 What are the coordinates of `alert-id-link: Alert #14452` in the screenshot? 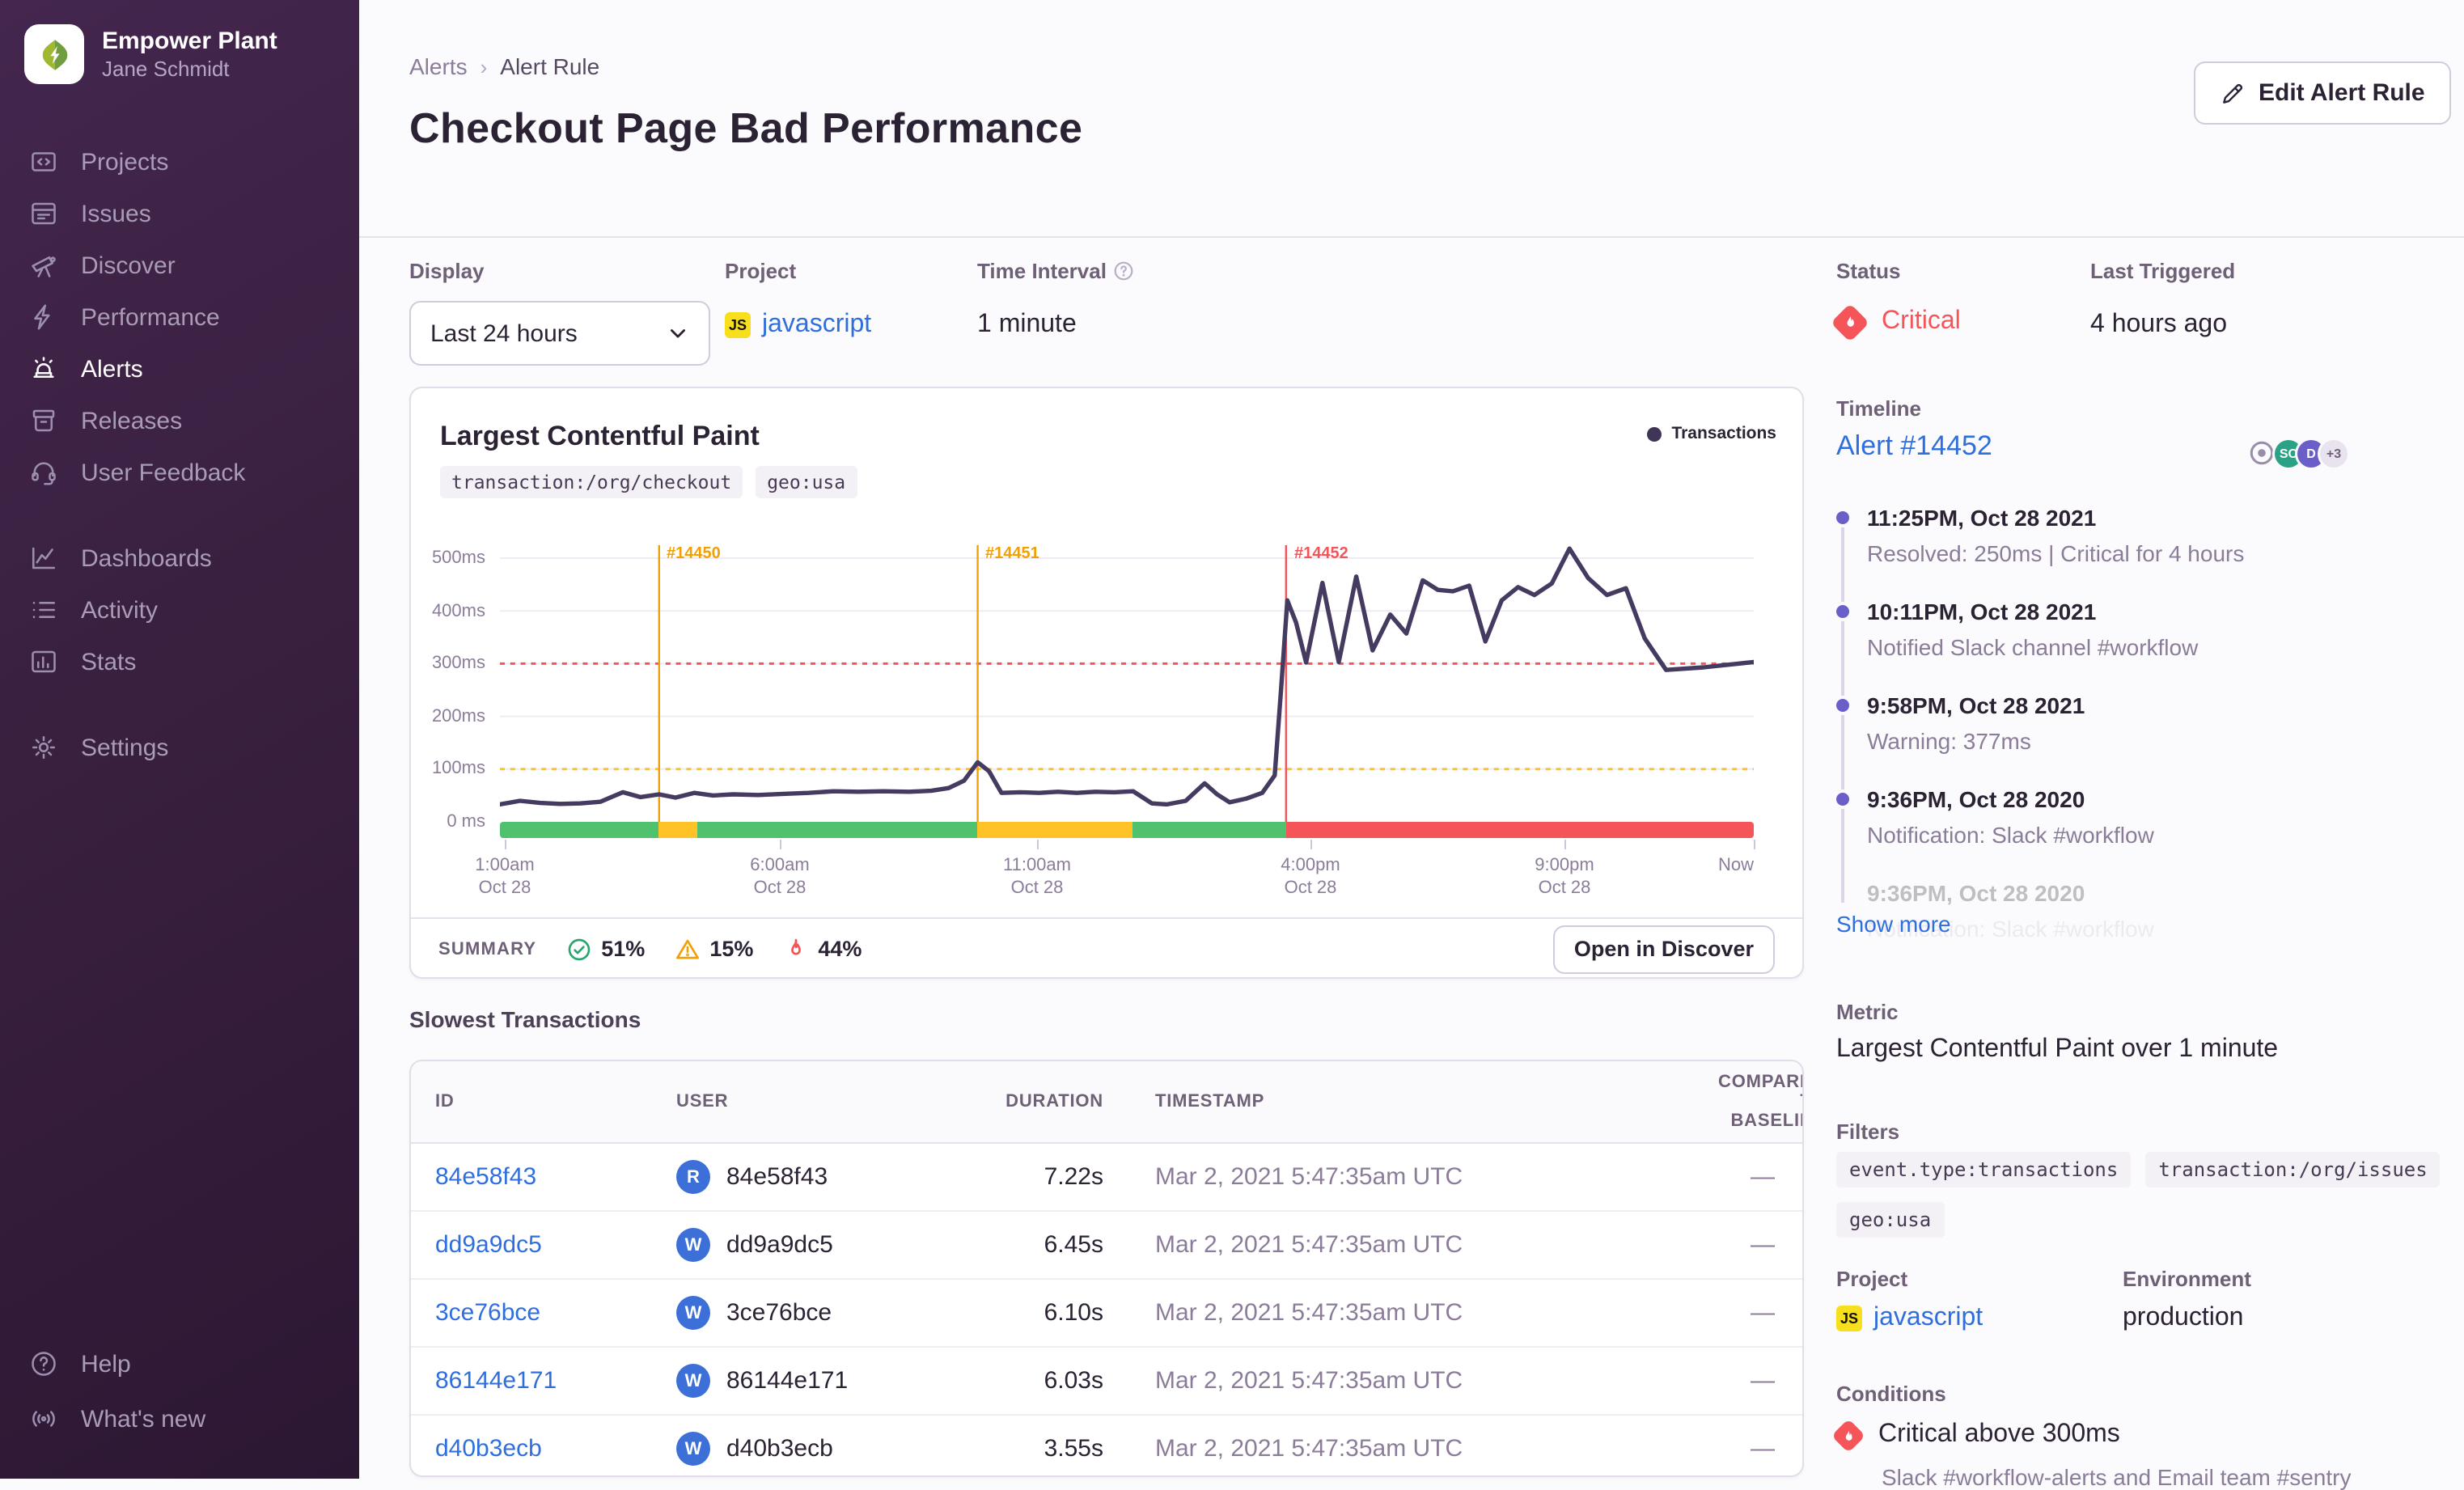 It's located at (1914, 445).